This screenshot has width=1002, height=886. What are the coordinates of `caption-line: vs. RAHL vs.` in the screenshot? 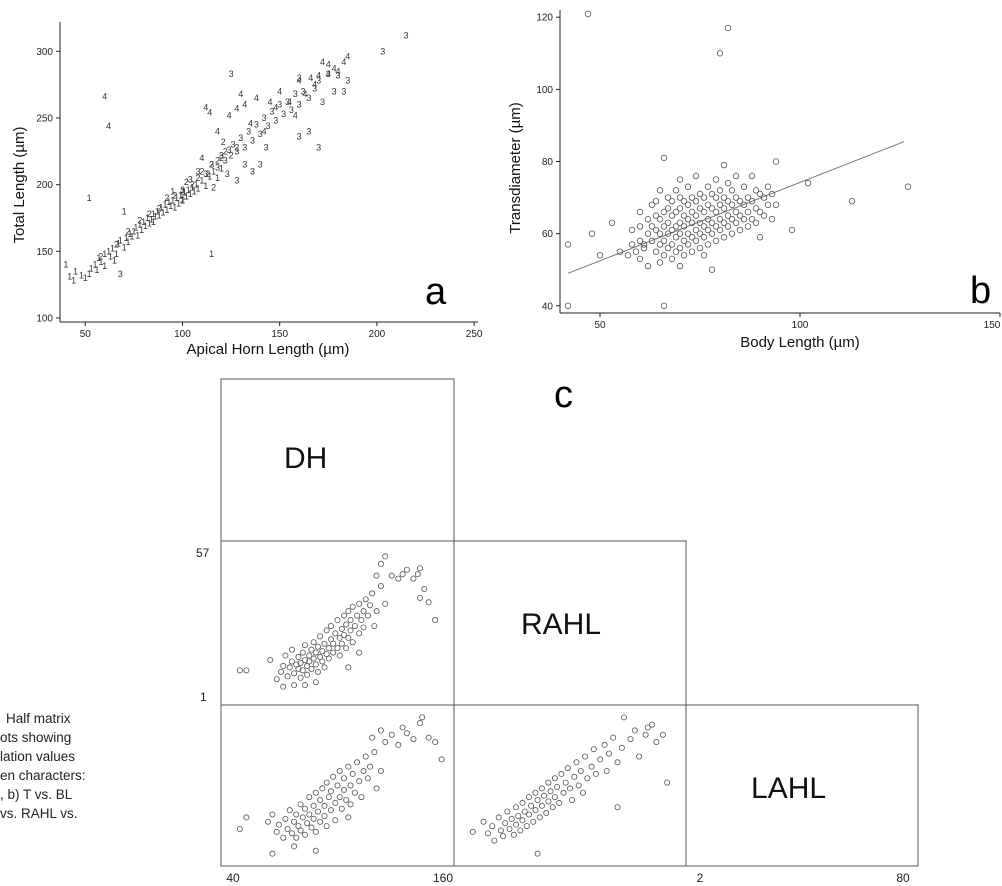 It's located at (39, 813).